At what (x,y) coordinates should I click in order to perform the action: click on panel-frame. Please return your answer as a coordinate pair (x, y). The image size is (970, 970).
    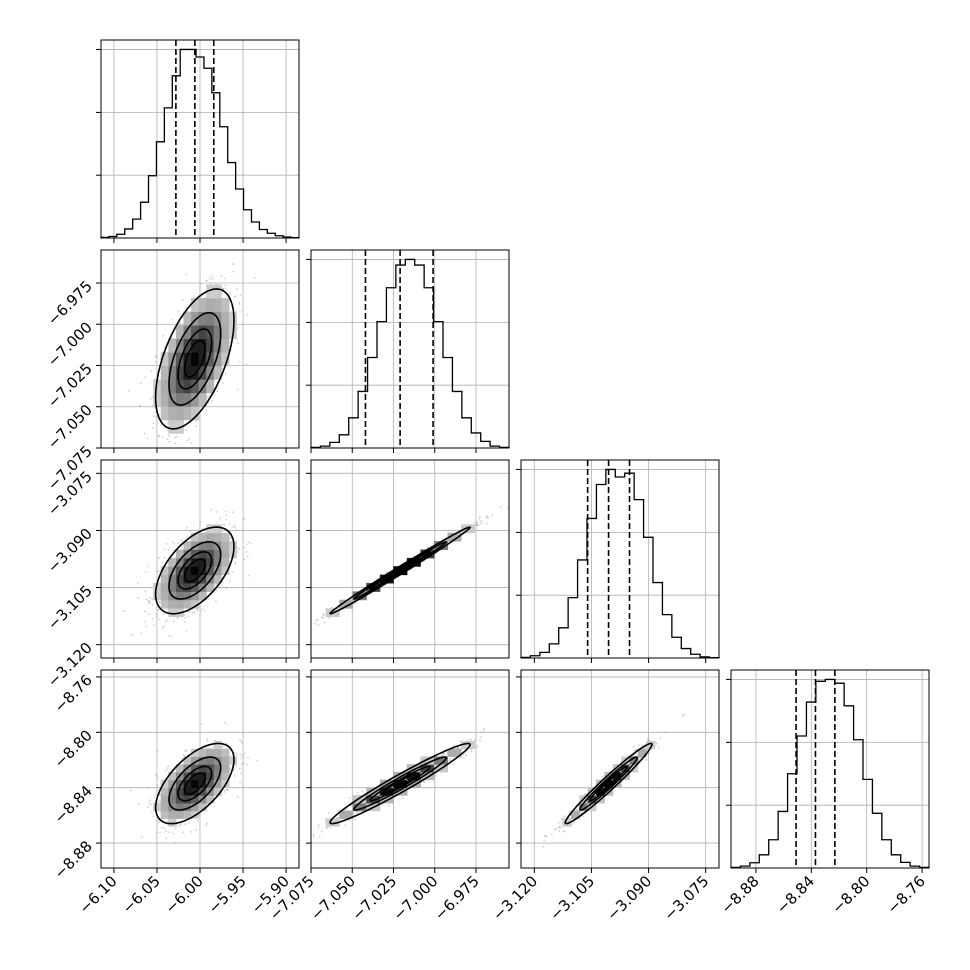
    Looking at the image, I should click on (620, 769).